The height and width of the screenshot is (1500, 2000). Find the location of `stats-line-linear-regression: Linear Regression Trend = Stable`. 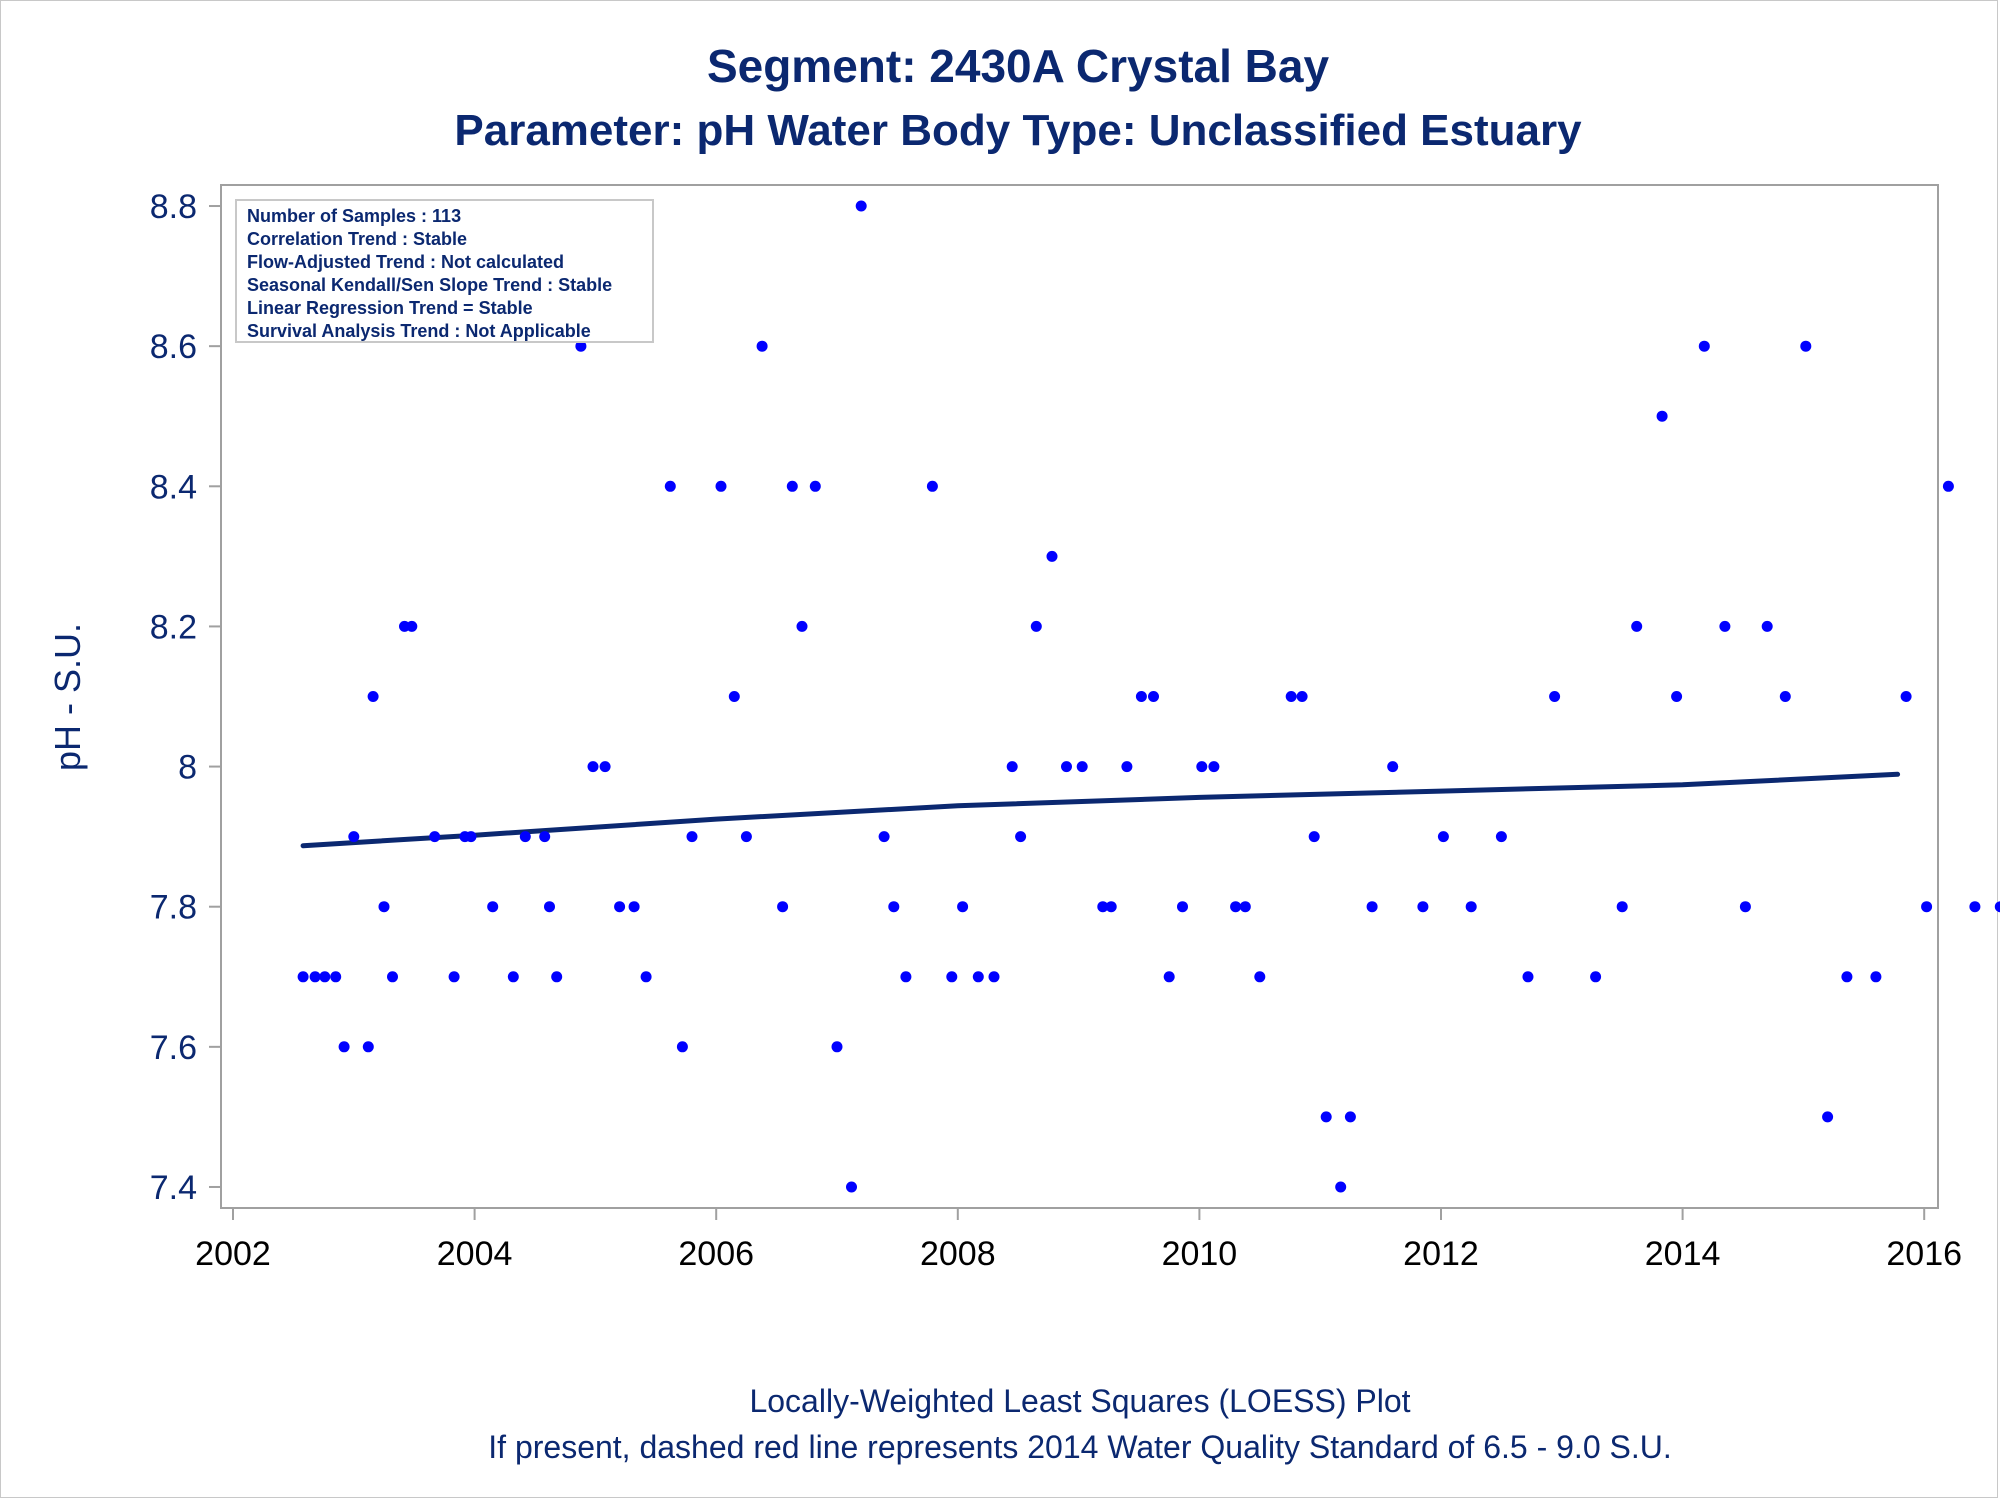

stats-line-linear-regression: Linear Regression Trend = Stable is located at coordinates (390, 308).